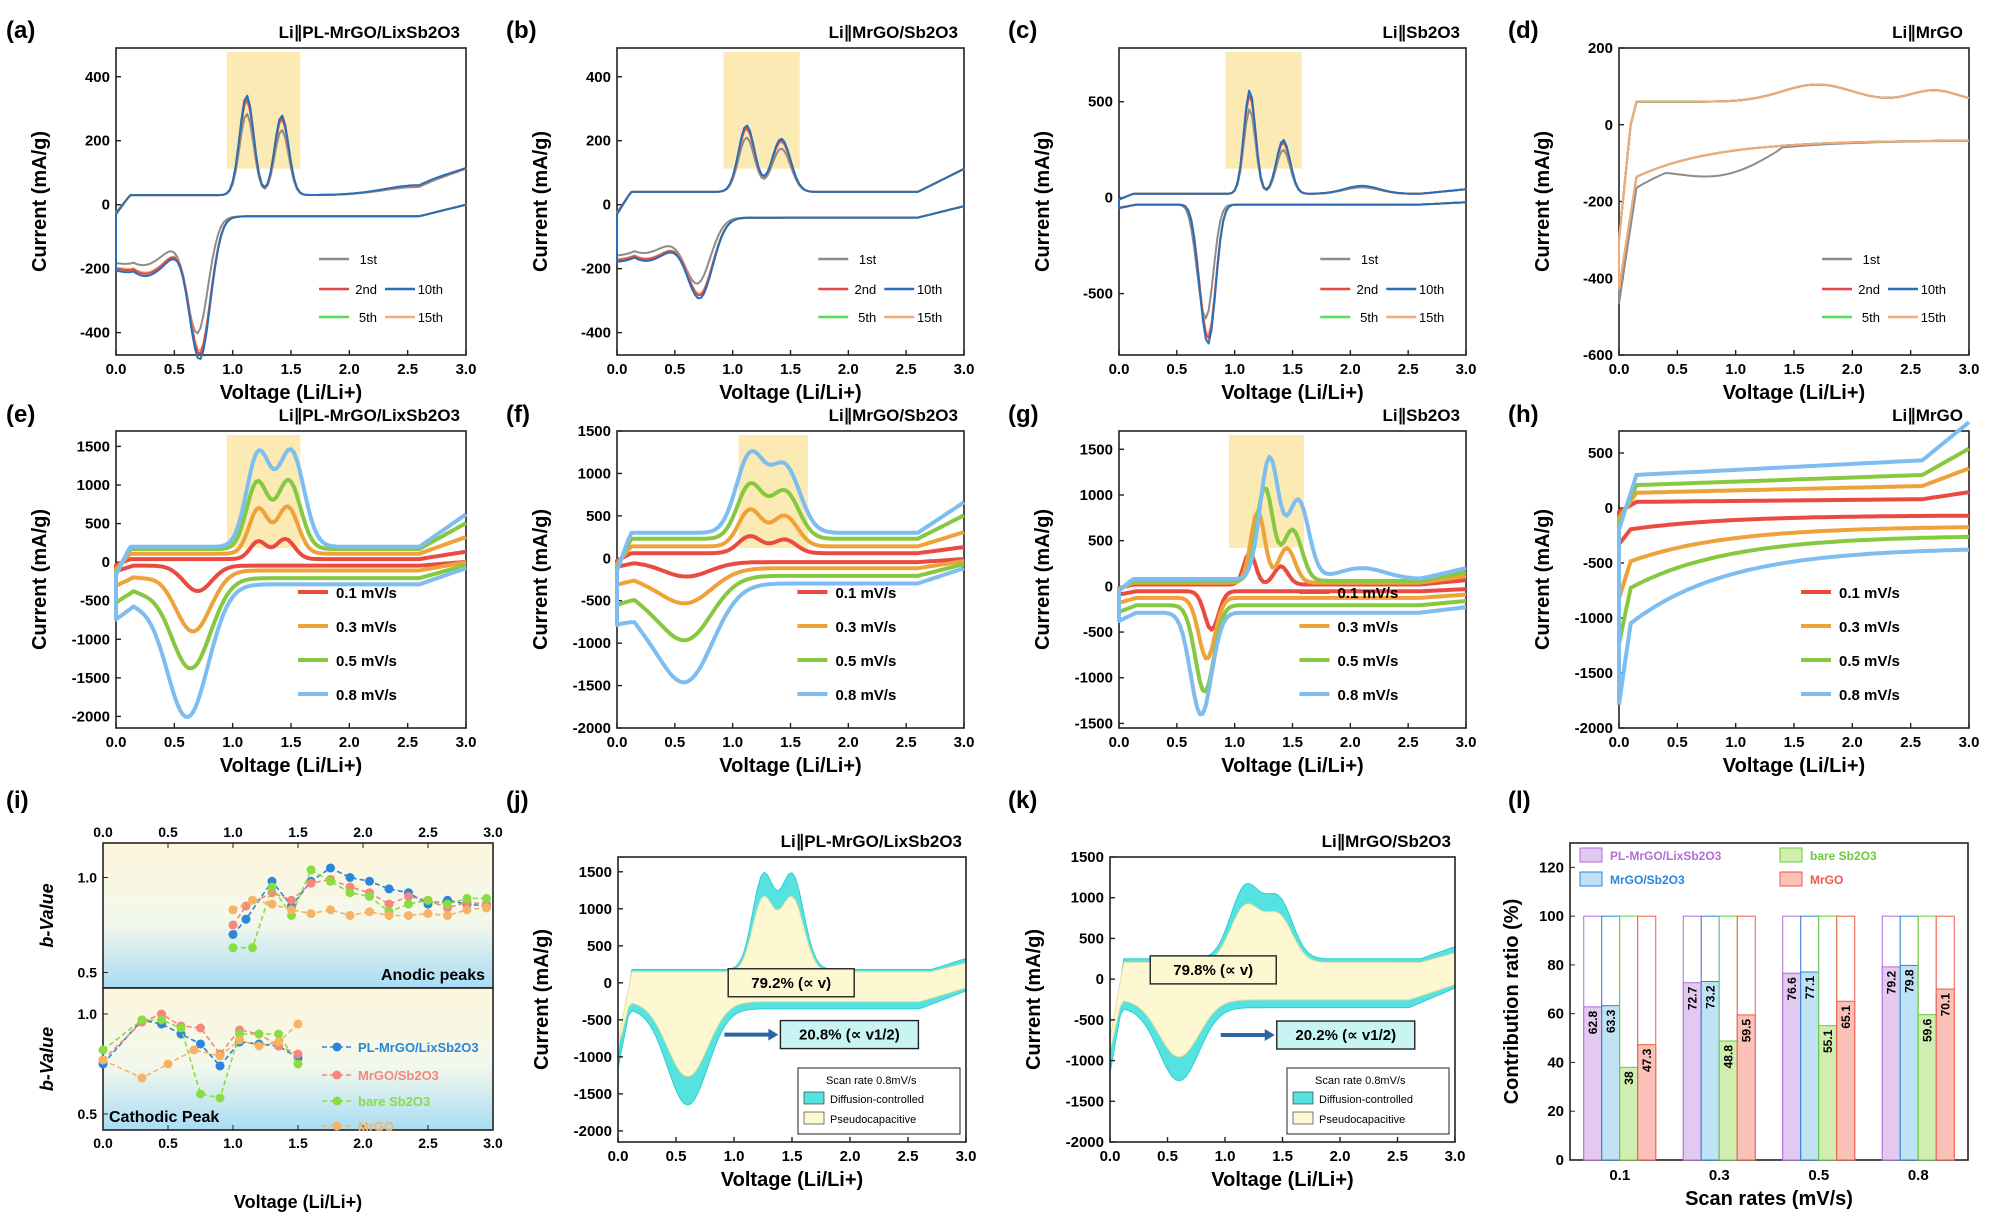 Image resolution: width=1991 pixels, height=1222 pixels. Describe the element at coordinates (1263, 110) in the screenshot. I see `peak-highlight` at that location.